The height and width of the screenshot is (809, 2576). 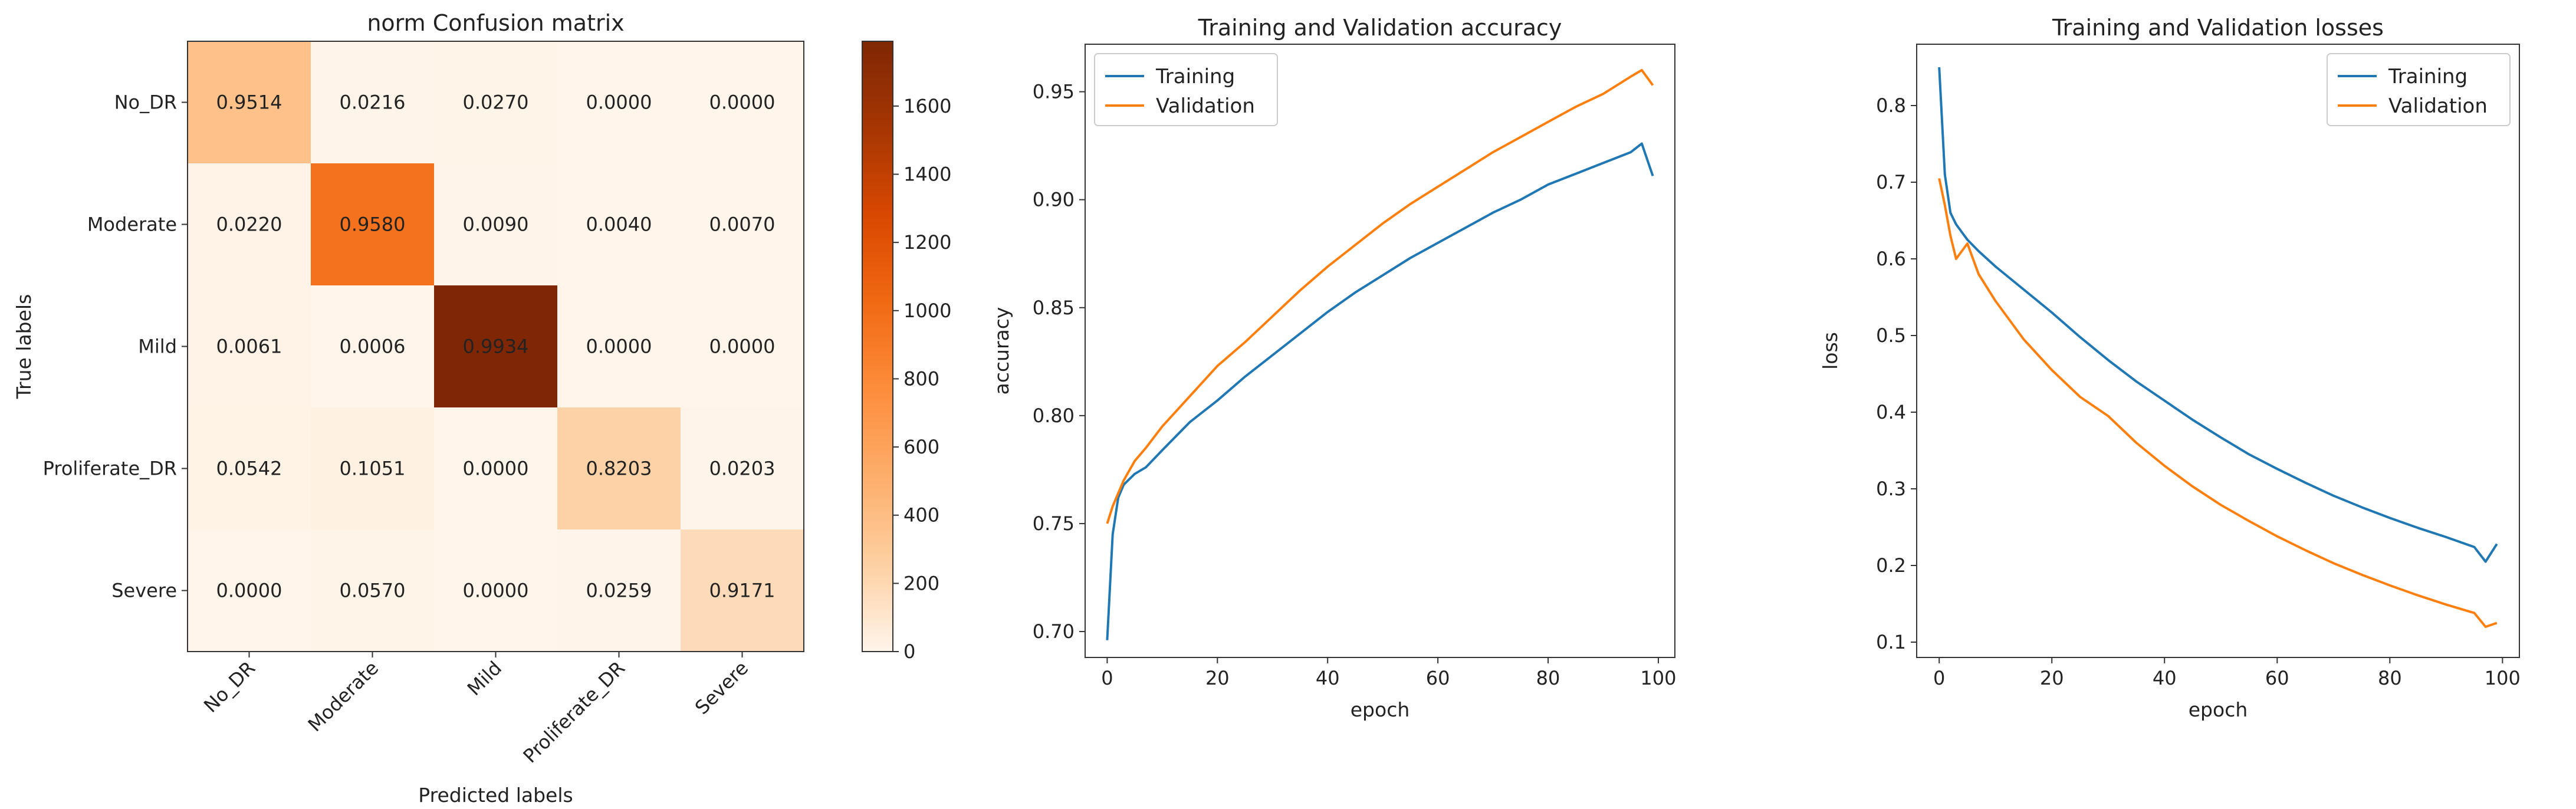 What do you see at coordinates (343, 697) in the screenshot?
I see `x-tick-label: Moderate` at bounding box center [343, 697].